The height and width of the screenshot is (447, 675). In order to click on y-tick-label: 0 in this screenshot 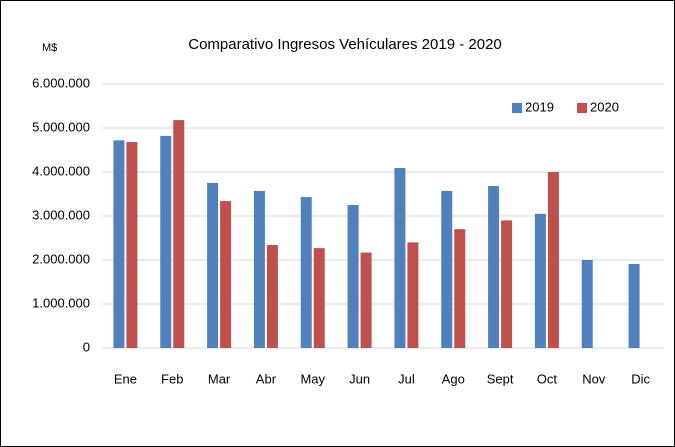, I will do `click(86, 346)`.